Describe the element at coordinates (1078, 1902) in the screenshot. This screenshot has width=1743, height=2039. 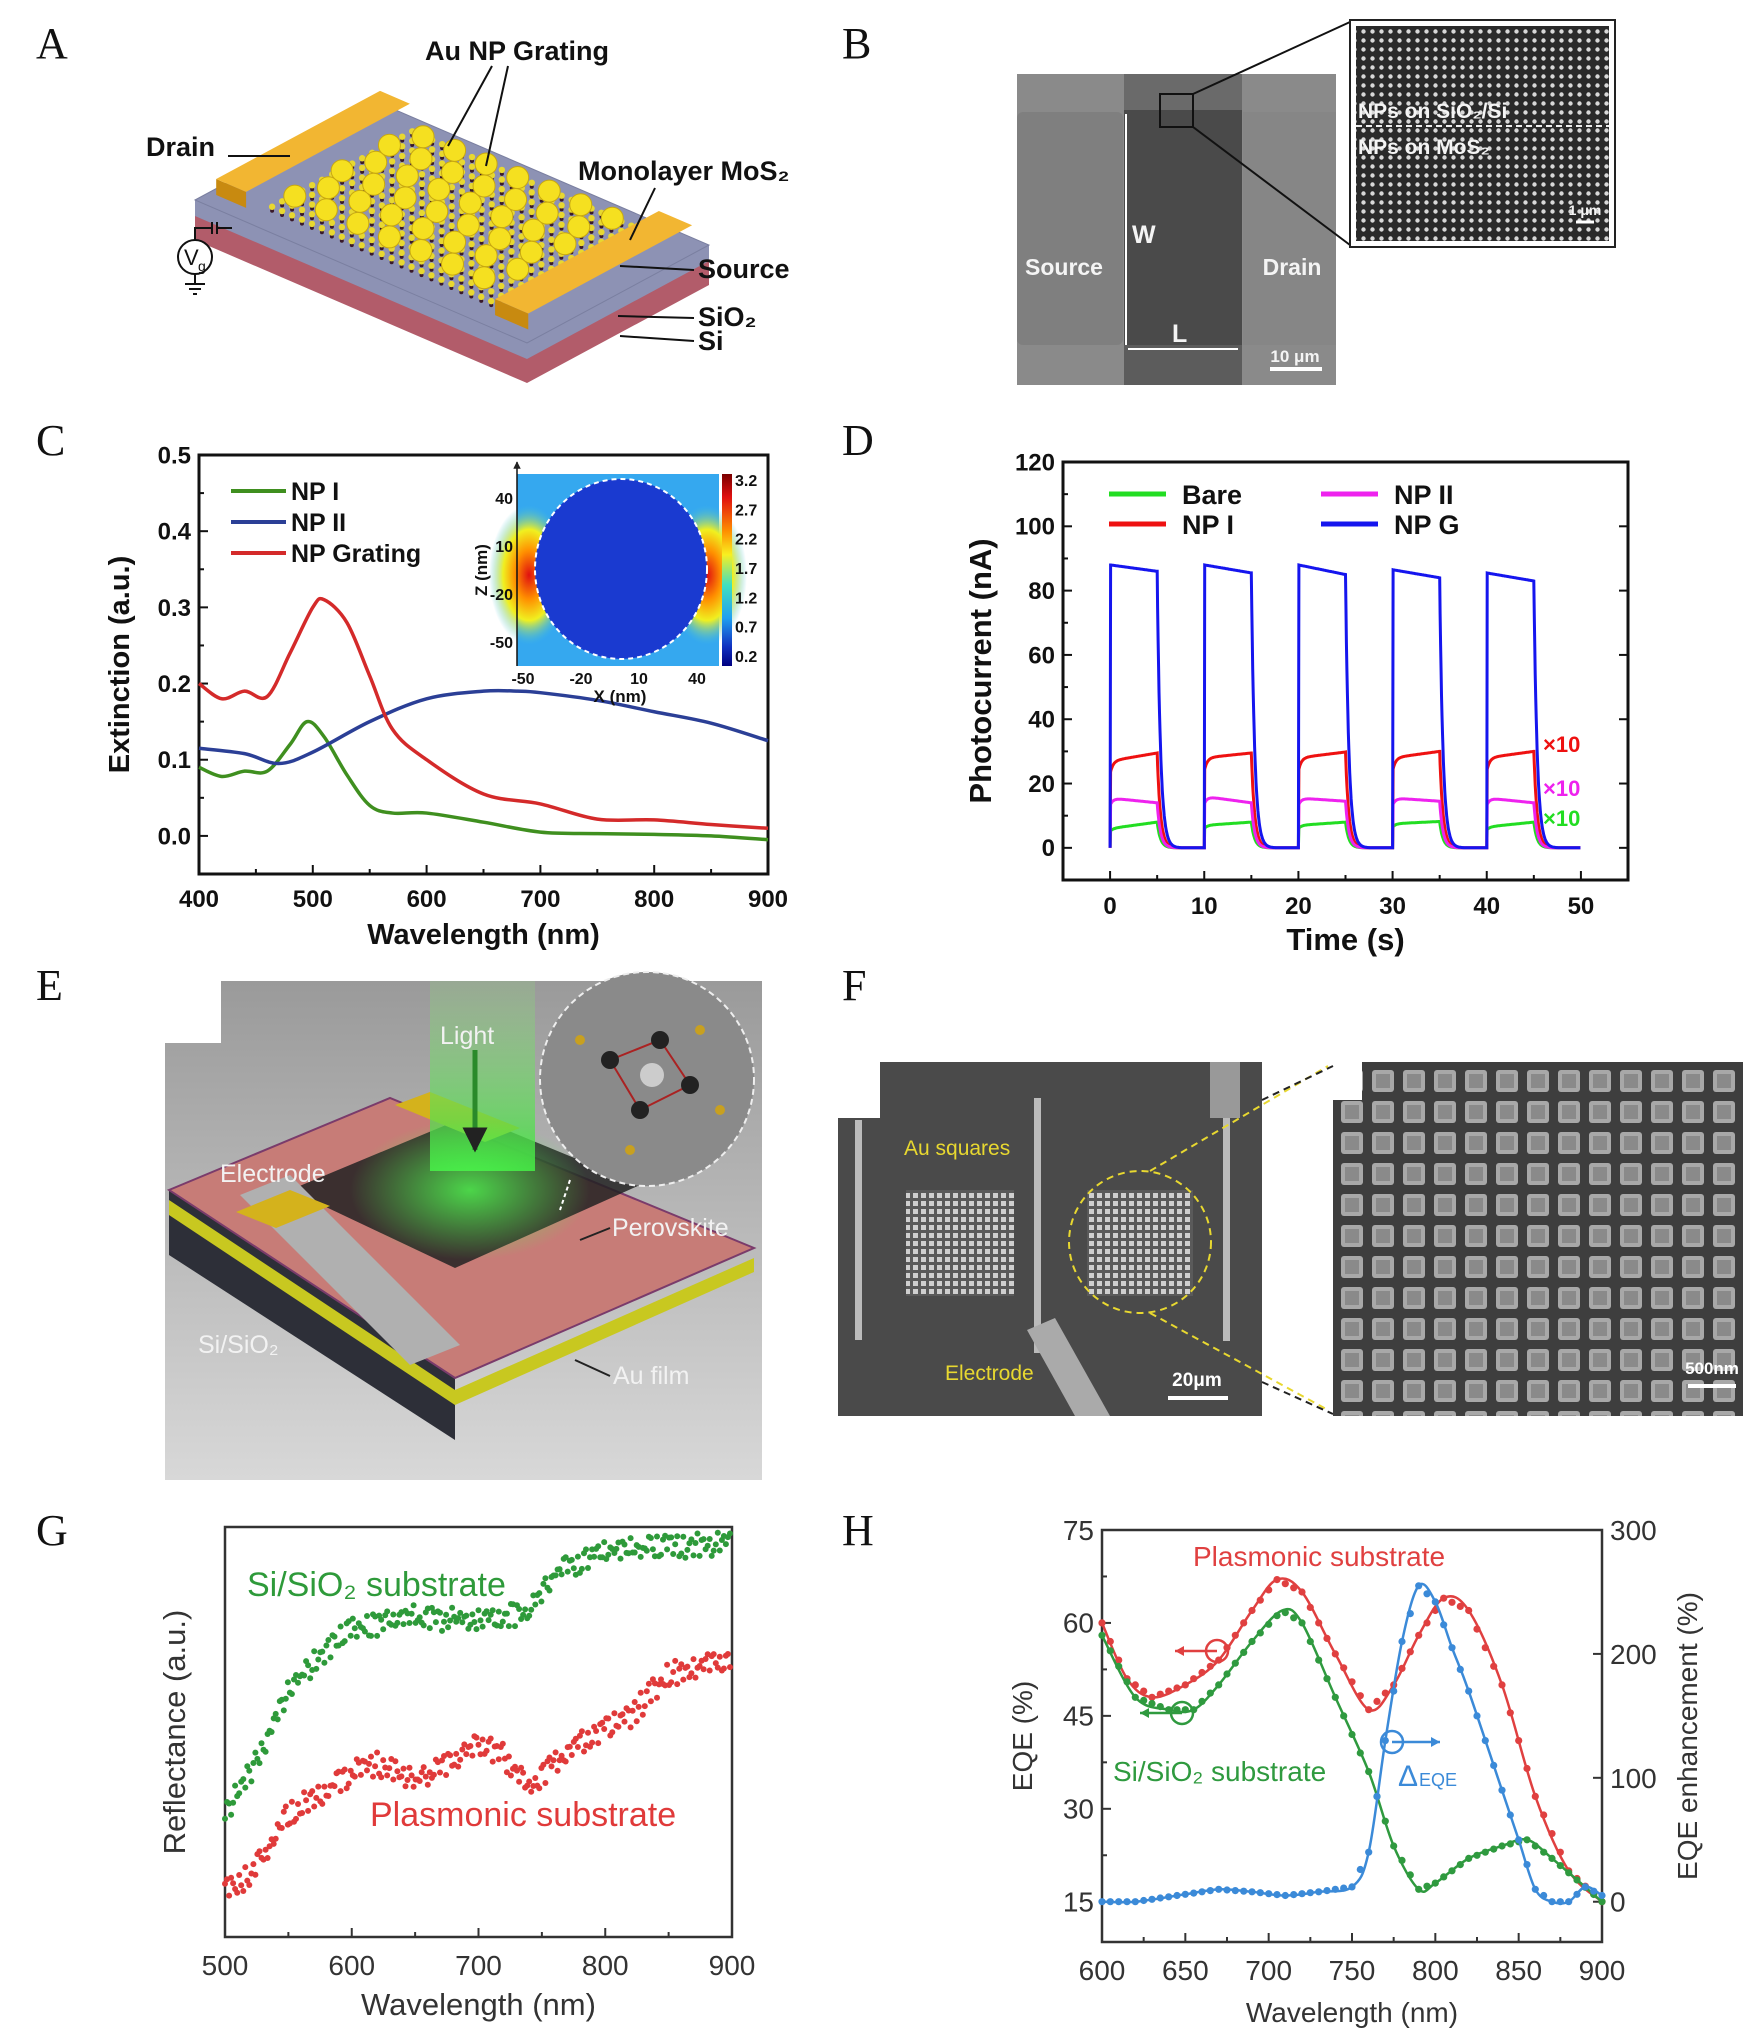
I see `y-tick-label: 15` at that location.